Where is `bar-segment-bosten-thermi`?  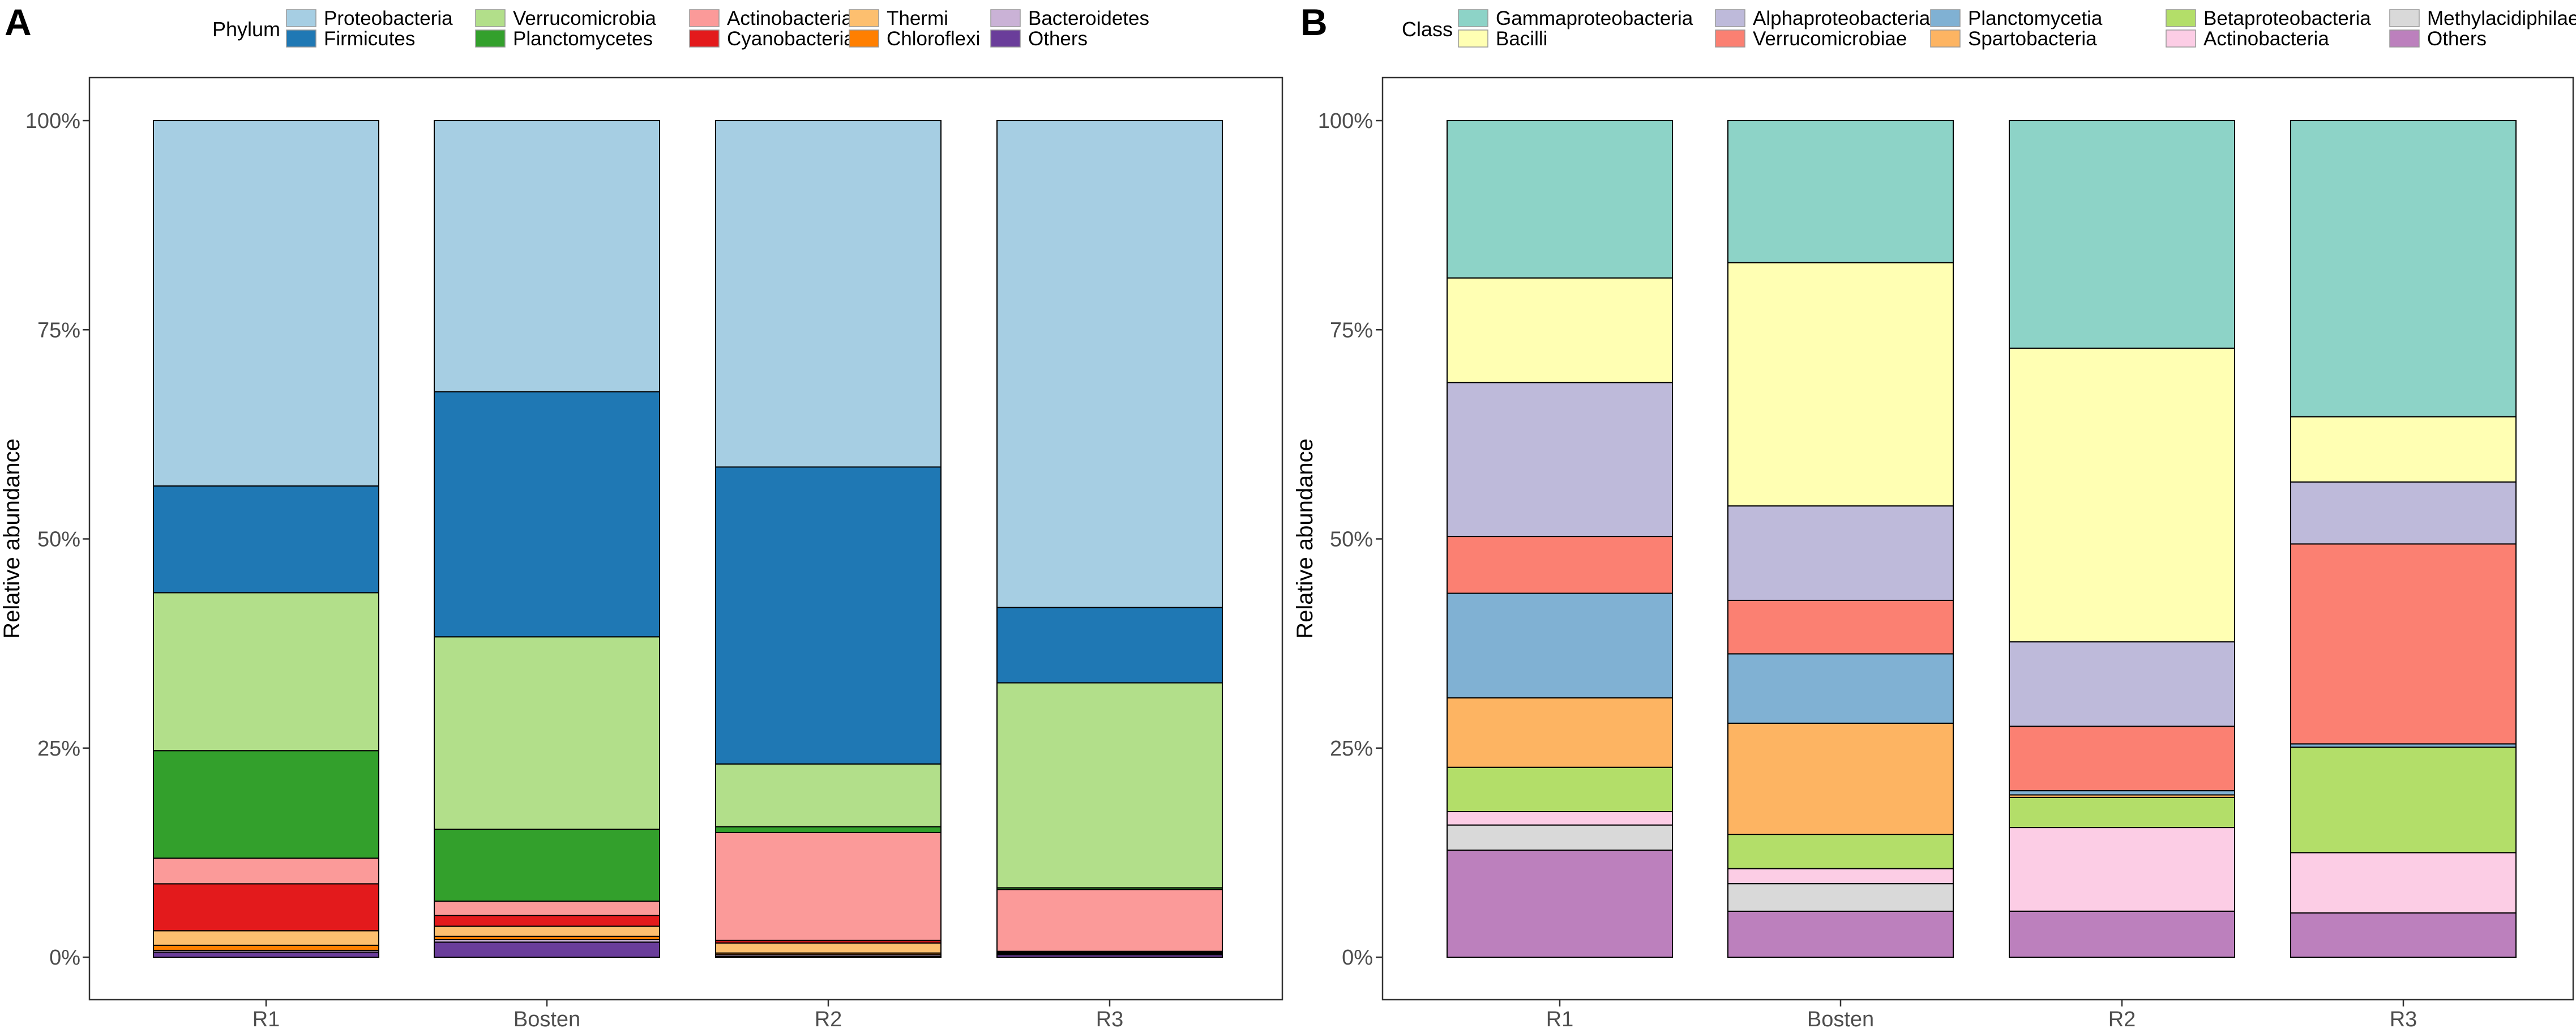 bar-segment-bosten-thermi is located at coordinates (547, 931).